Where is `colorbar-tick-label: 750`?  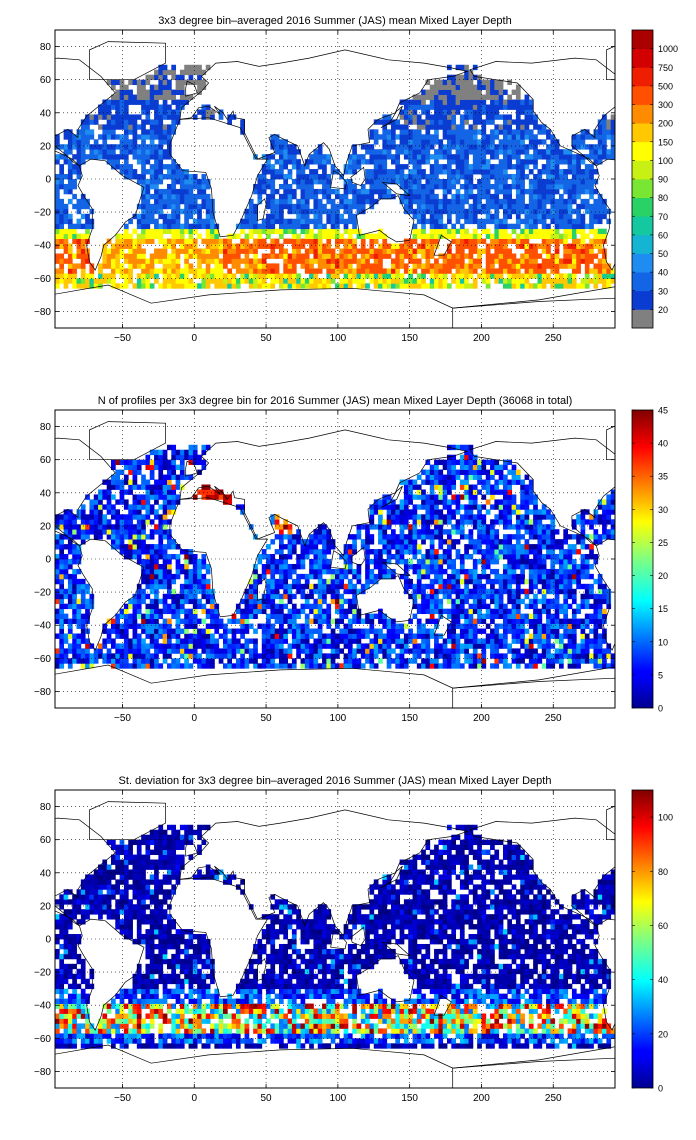 colorbar-tick-label: 750 is located at coordinates (665, 68).